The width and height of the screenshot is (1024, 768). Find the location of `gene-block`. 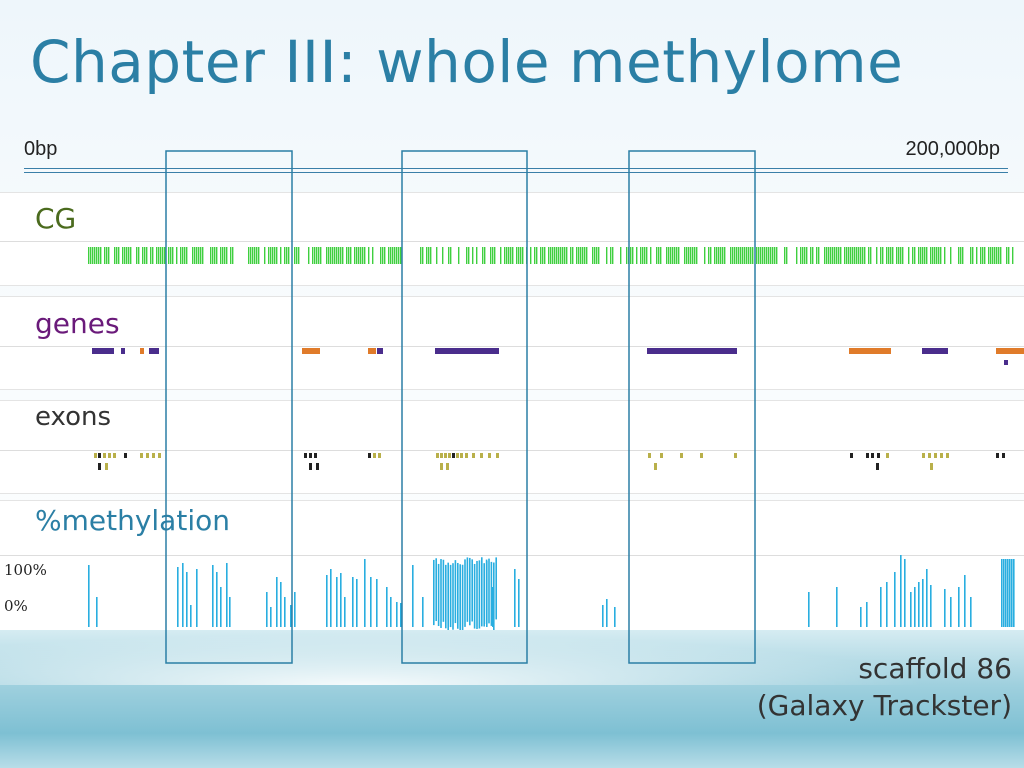

gene-block is located at coordinates (380, 351).